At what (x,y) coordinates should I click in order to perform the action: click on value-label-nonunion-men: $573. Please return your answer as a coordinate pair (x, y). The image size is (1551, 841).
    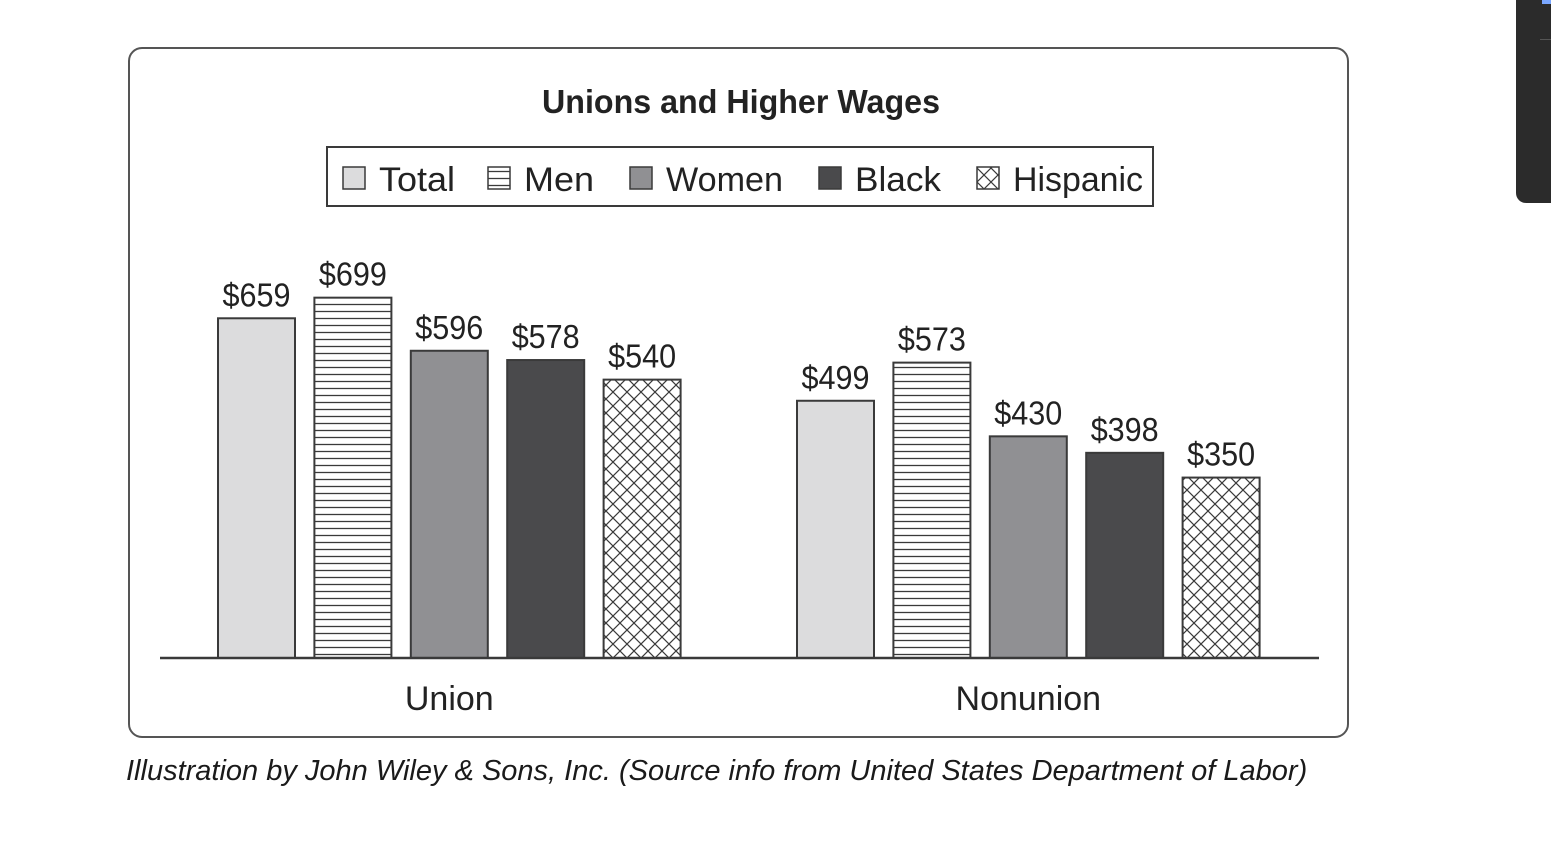
    Looking at the image, I should click on (932, 339).